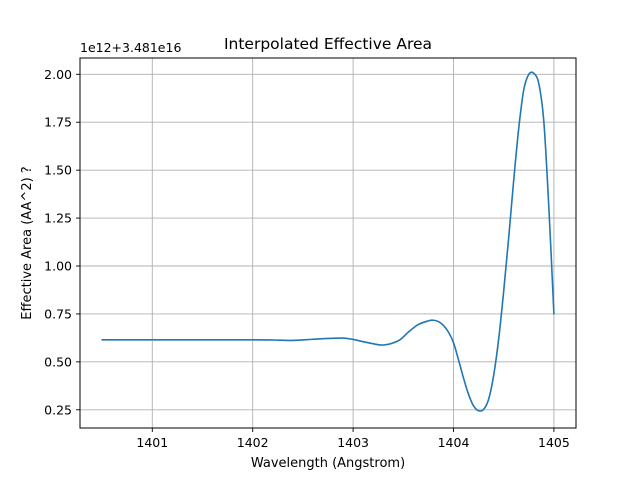 This screenshot has width=640, height=480. What do you see at coordinates (58, 122) in the screenshot?
I see `y-tick-label: 1.75` at bounding box center [58, 122].